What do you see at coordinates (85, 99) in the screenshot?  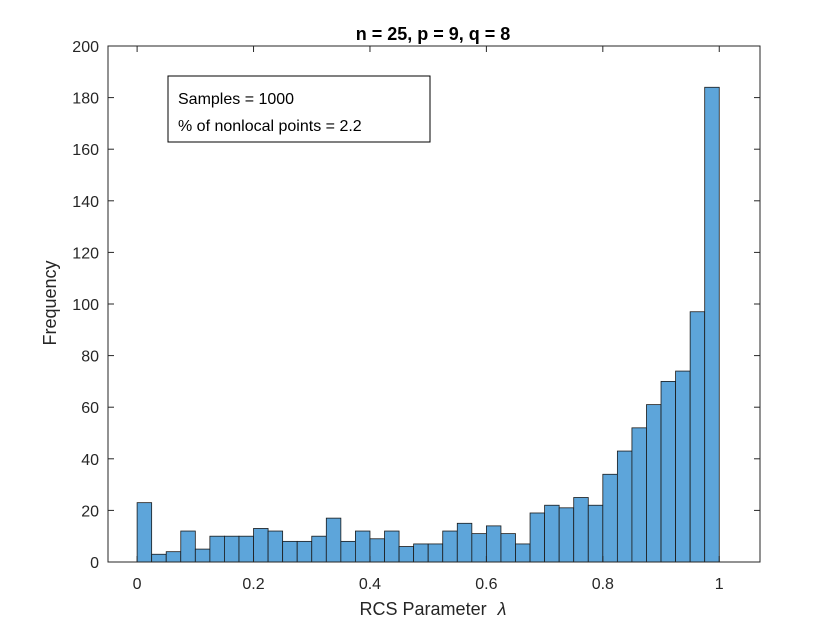 I see `y-tick-label: 180` at bounding box center [85, 99].